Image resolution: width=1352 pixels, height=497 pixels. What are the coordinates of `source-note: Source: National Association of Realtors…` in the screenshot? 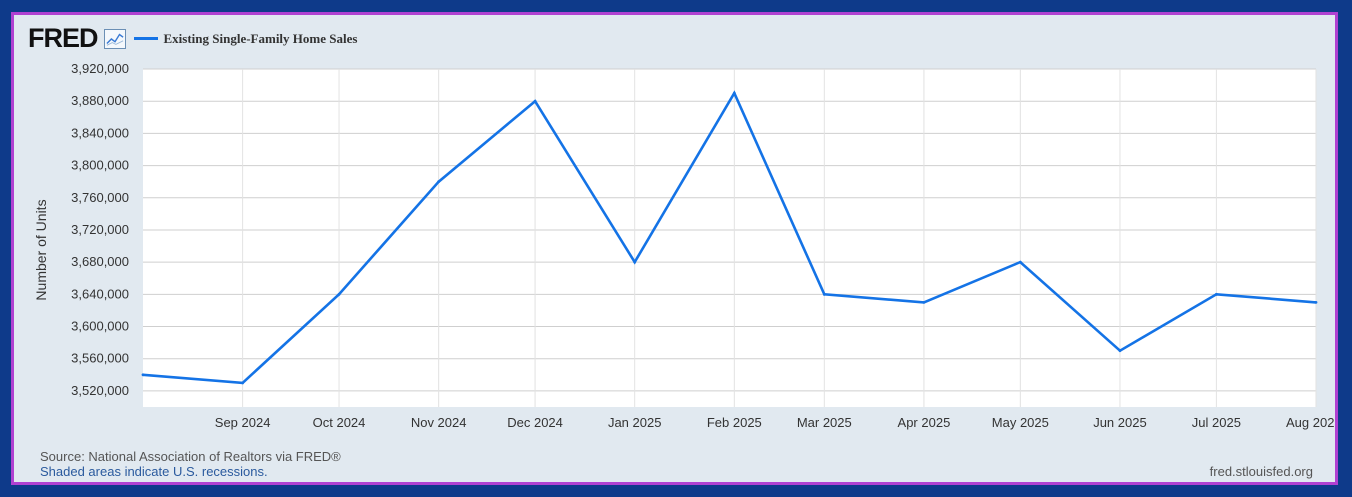 It's located at (190, 456).